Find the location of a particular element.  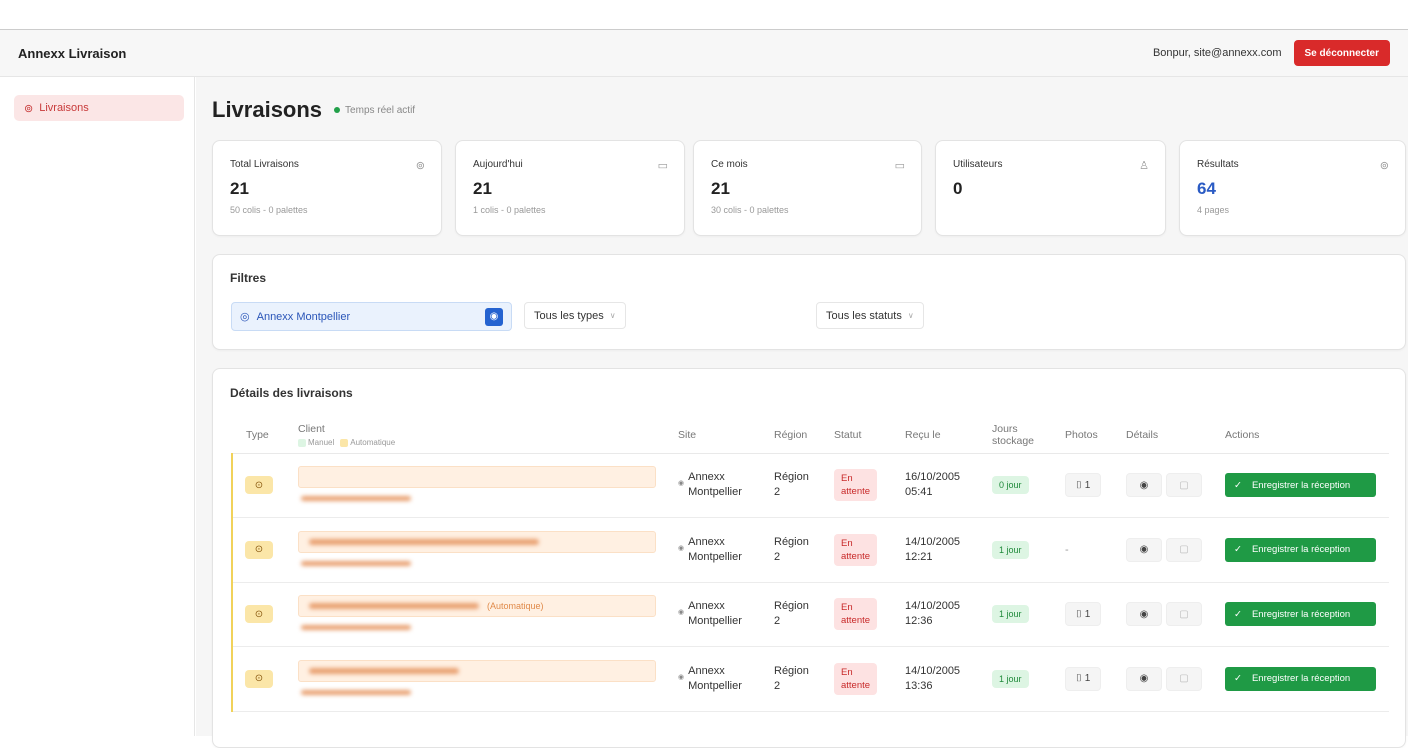

status-select: Tous les statuts ∨ is located at coordinates (870, 315).